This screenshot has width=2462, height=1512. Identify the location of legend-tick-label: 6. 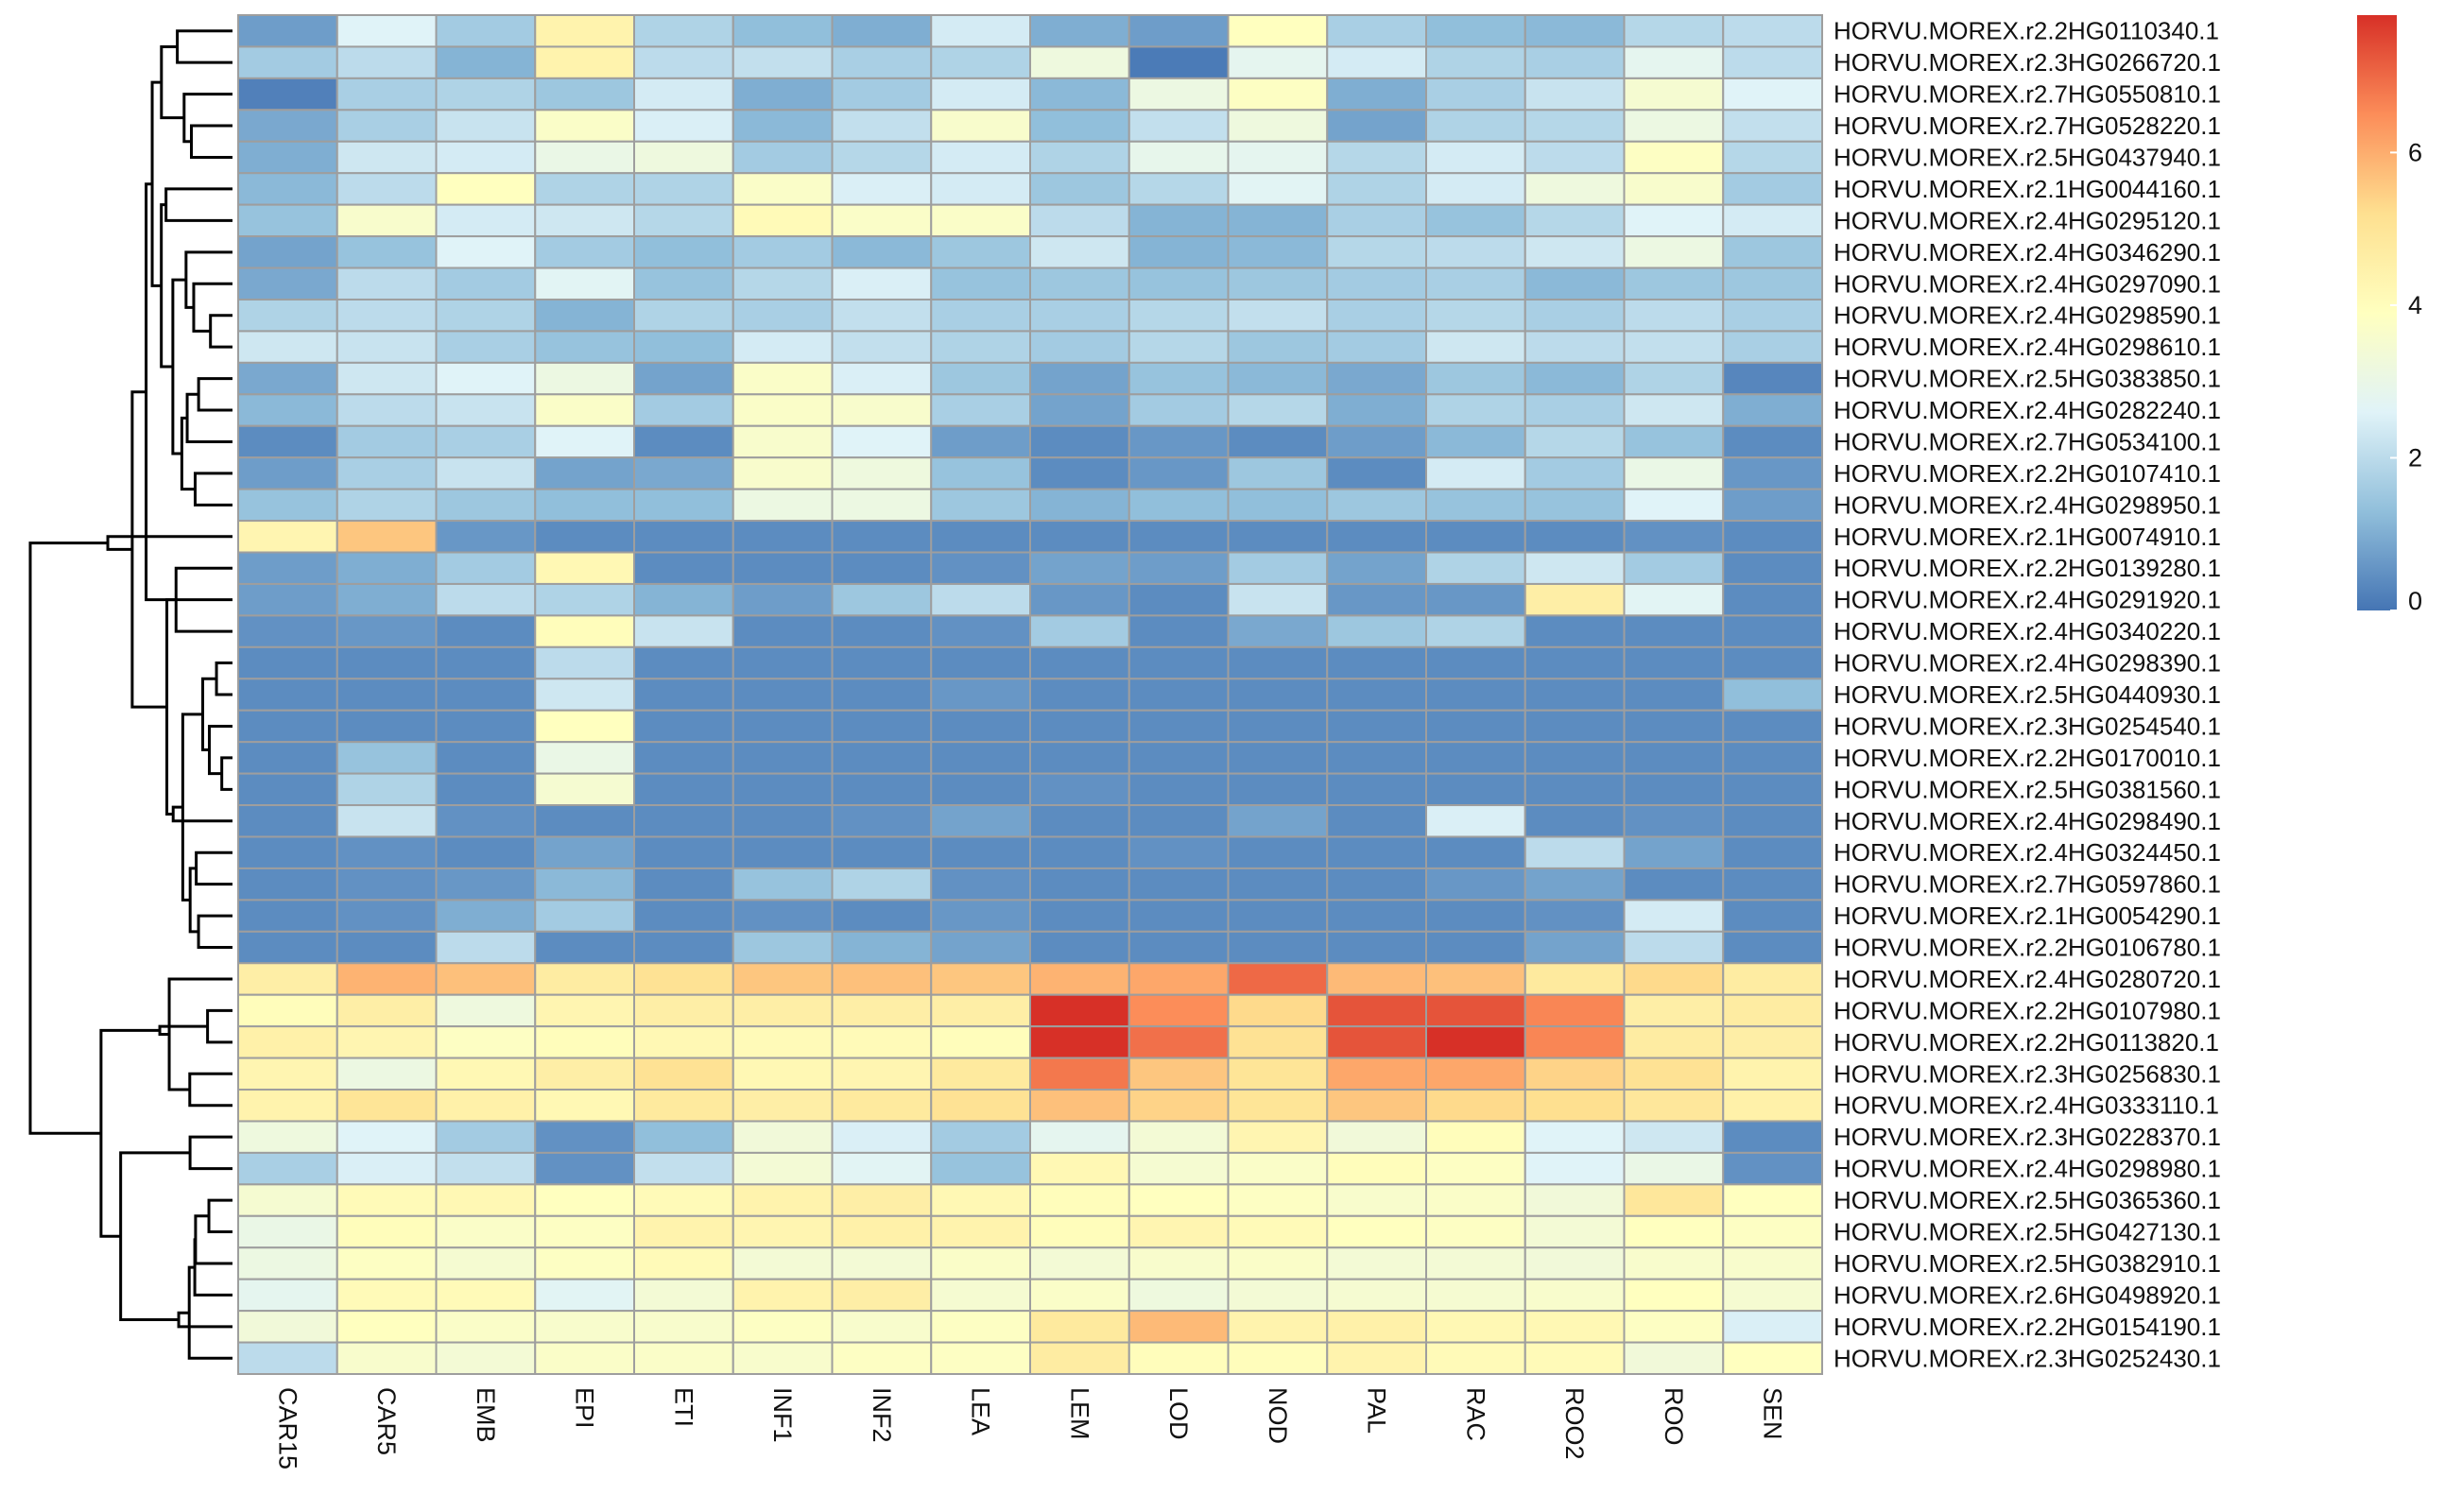
(2415, 152).